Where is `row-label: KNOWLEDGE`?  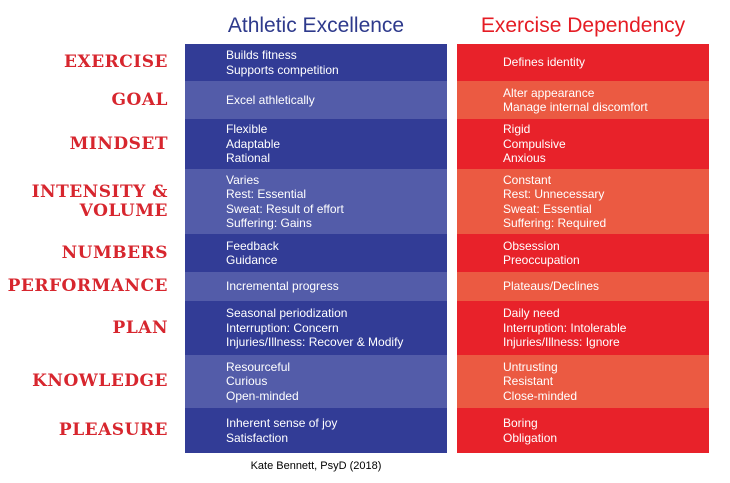
row-label: KNOWLEDGE is located at coordinates (84, 381).